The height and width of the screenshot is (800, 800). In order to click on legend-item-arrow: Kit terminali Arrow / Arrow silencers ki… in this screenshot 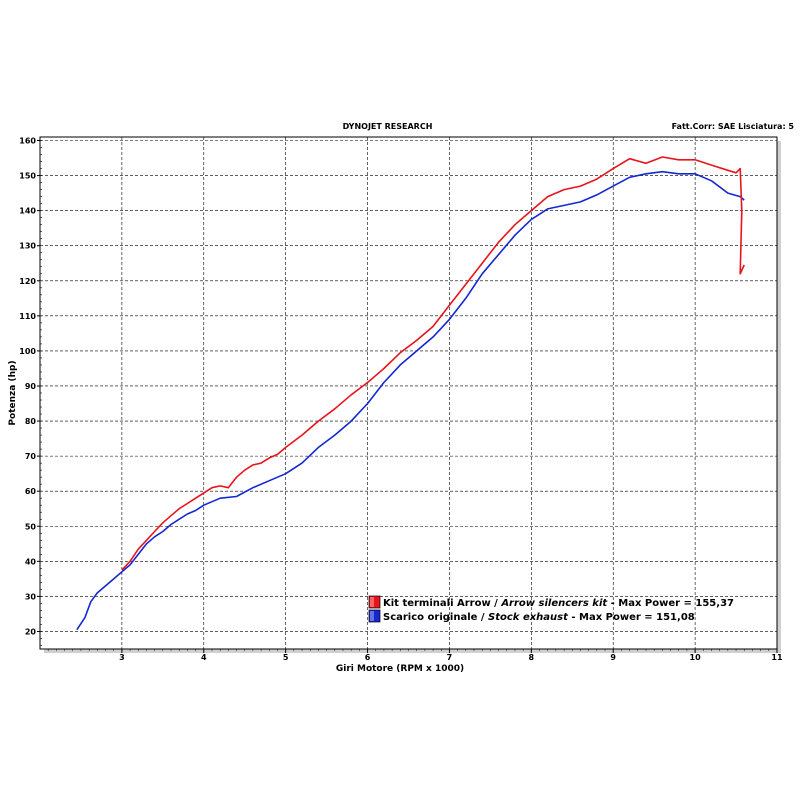, I will do `click(551, 602)`.